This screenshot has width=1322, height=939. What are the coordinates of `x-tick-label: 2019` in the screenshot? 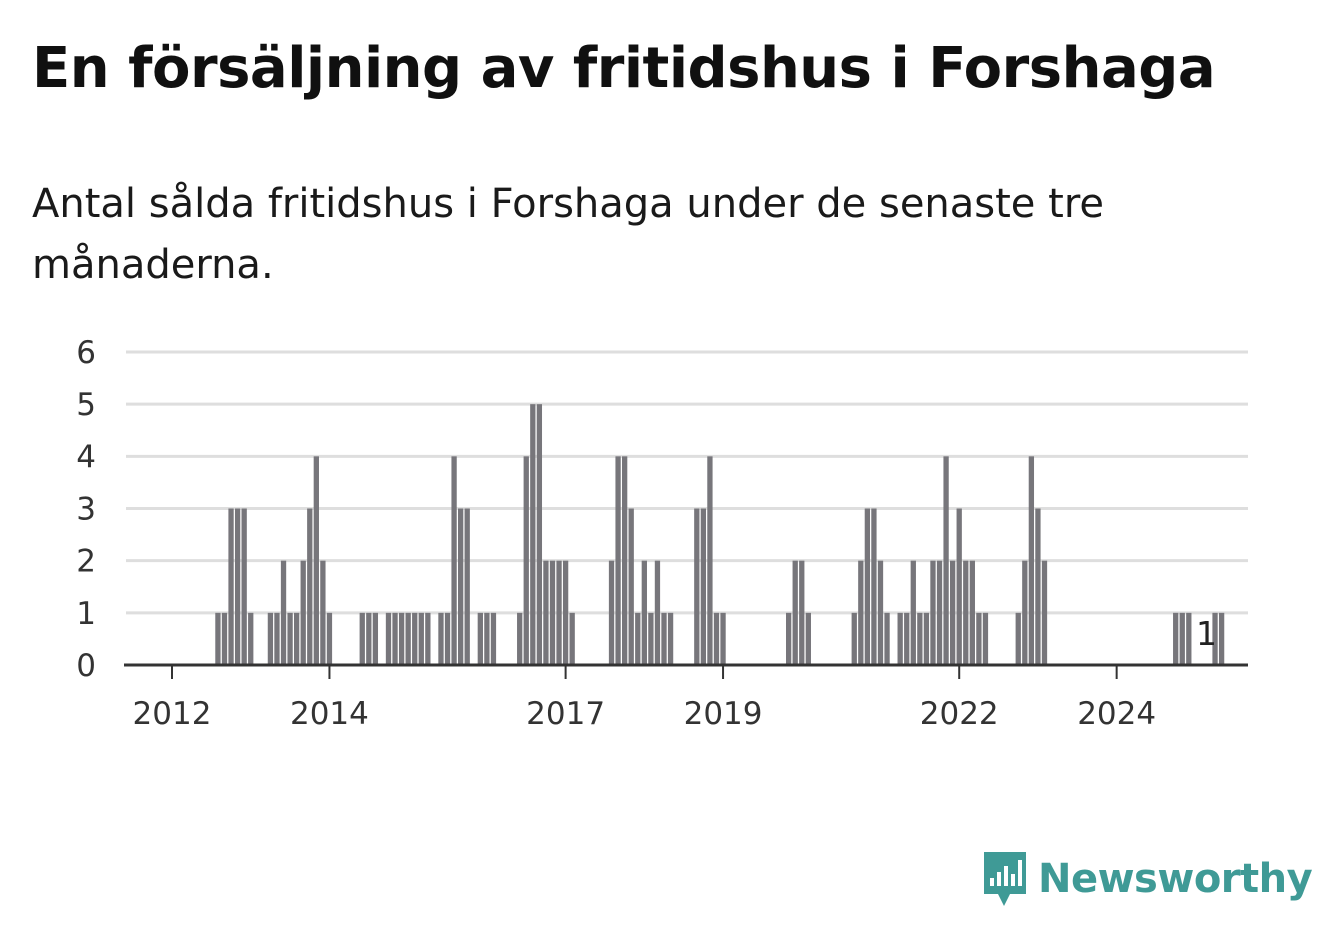 It's located at (723, 714).